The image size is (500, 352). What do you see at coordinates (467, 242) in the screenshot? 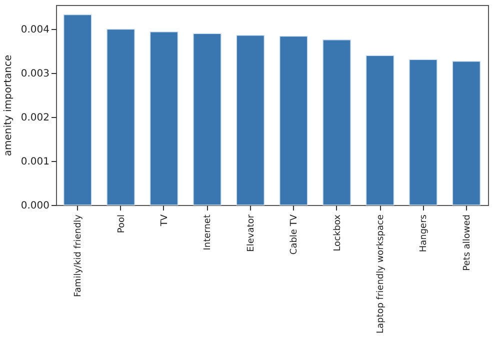
I see `x-tick-label: Pets allowed` at bounding box center [467, 242].